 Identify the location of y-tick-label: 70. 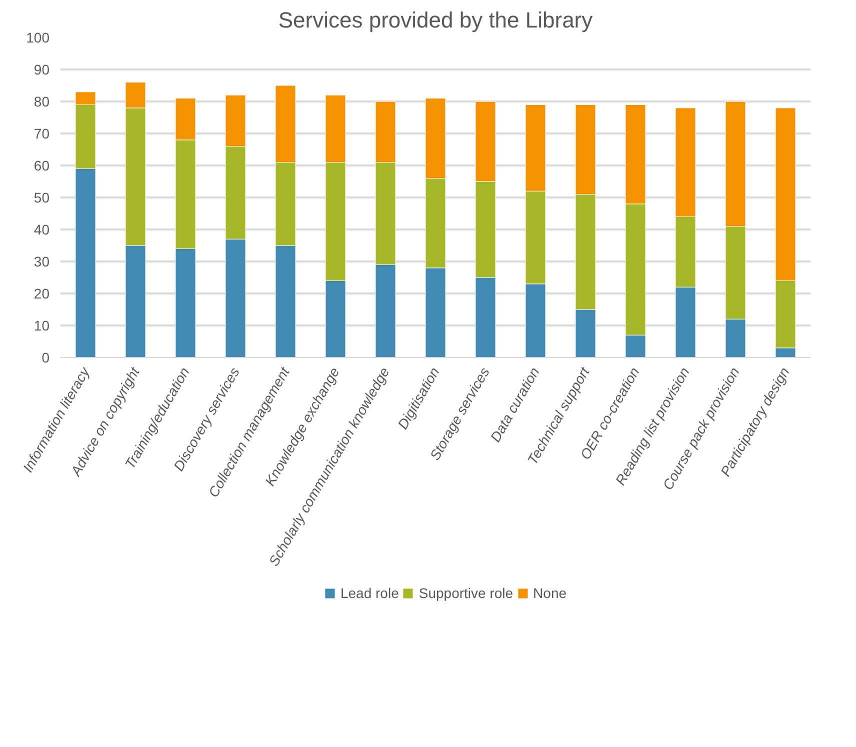
(42, 134).